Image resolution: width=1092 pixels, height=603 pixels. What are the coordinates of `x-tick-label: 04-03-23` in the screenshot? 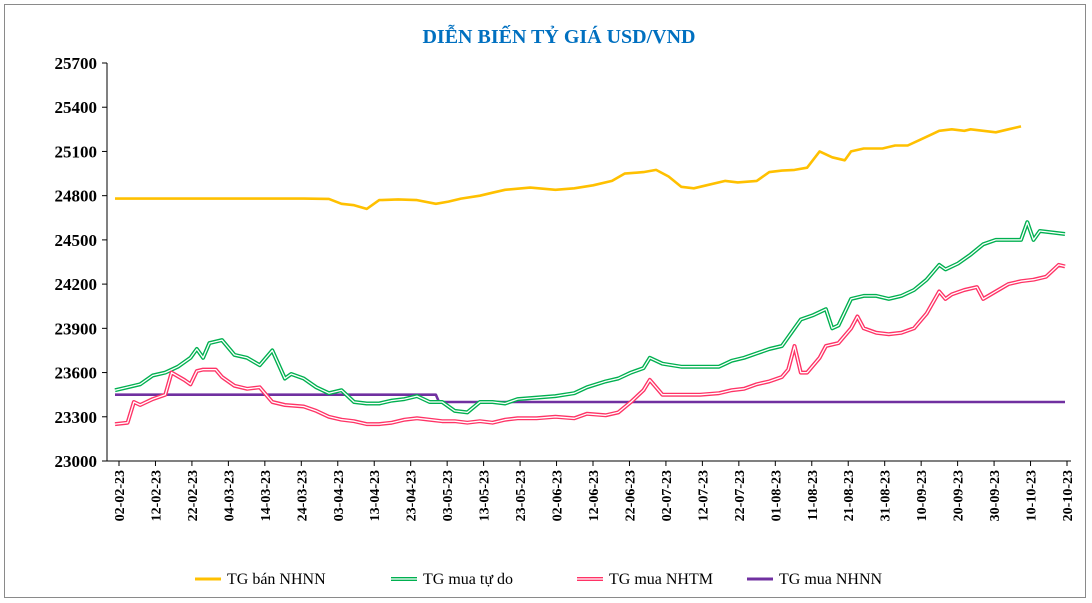 It's located at (229, 495).